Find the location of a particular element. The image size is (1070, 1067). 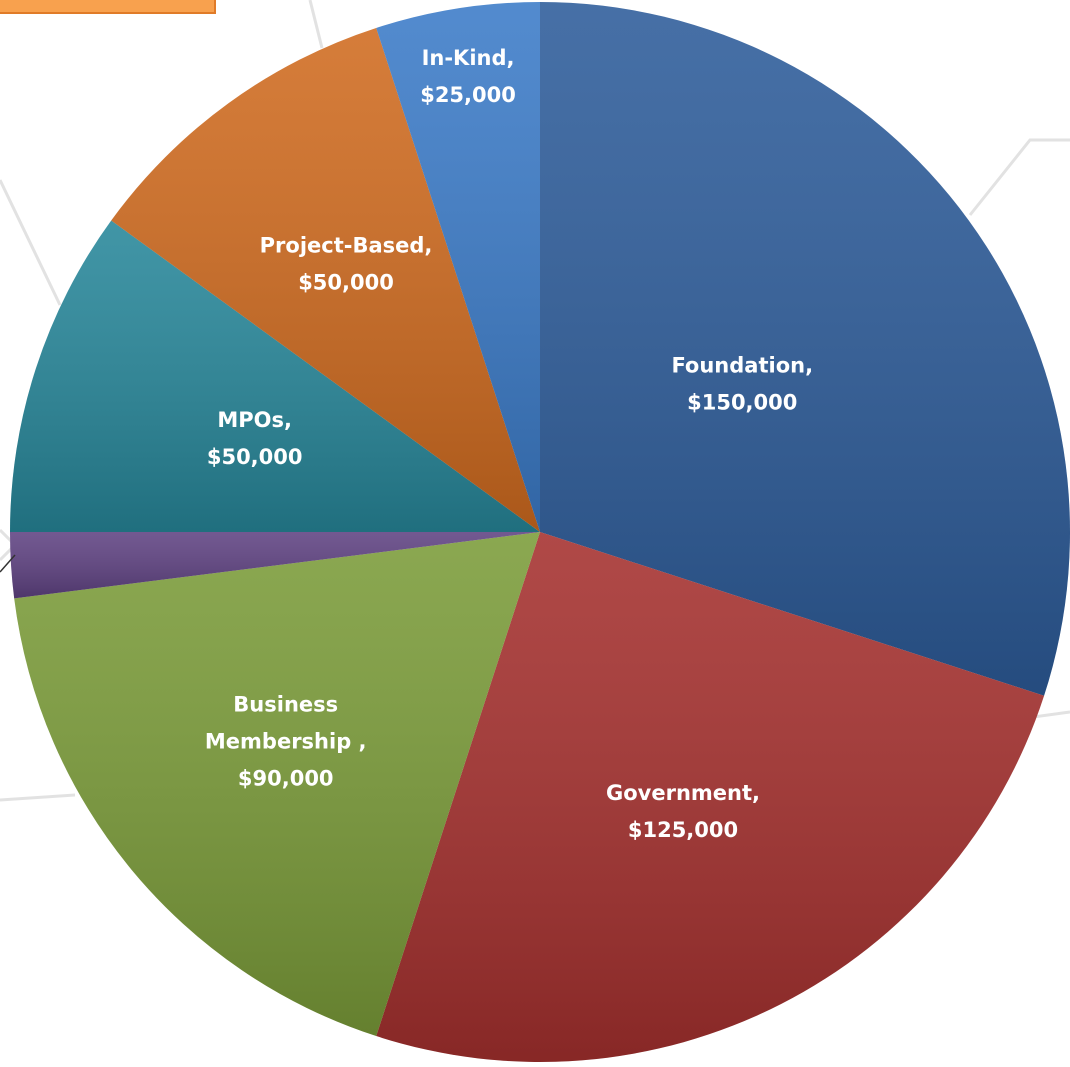

data-label: Foundation, is located at coordinates (742, 366).